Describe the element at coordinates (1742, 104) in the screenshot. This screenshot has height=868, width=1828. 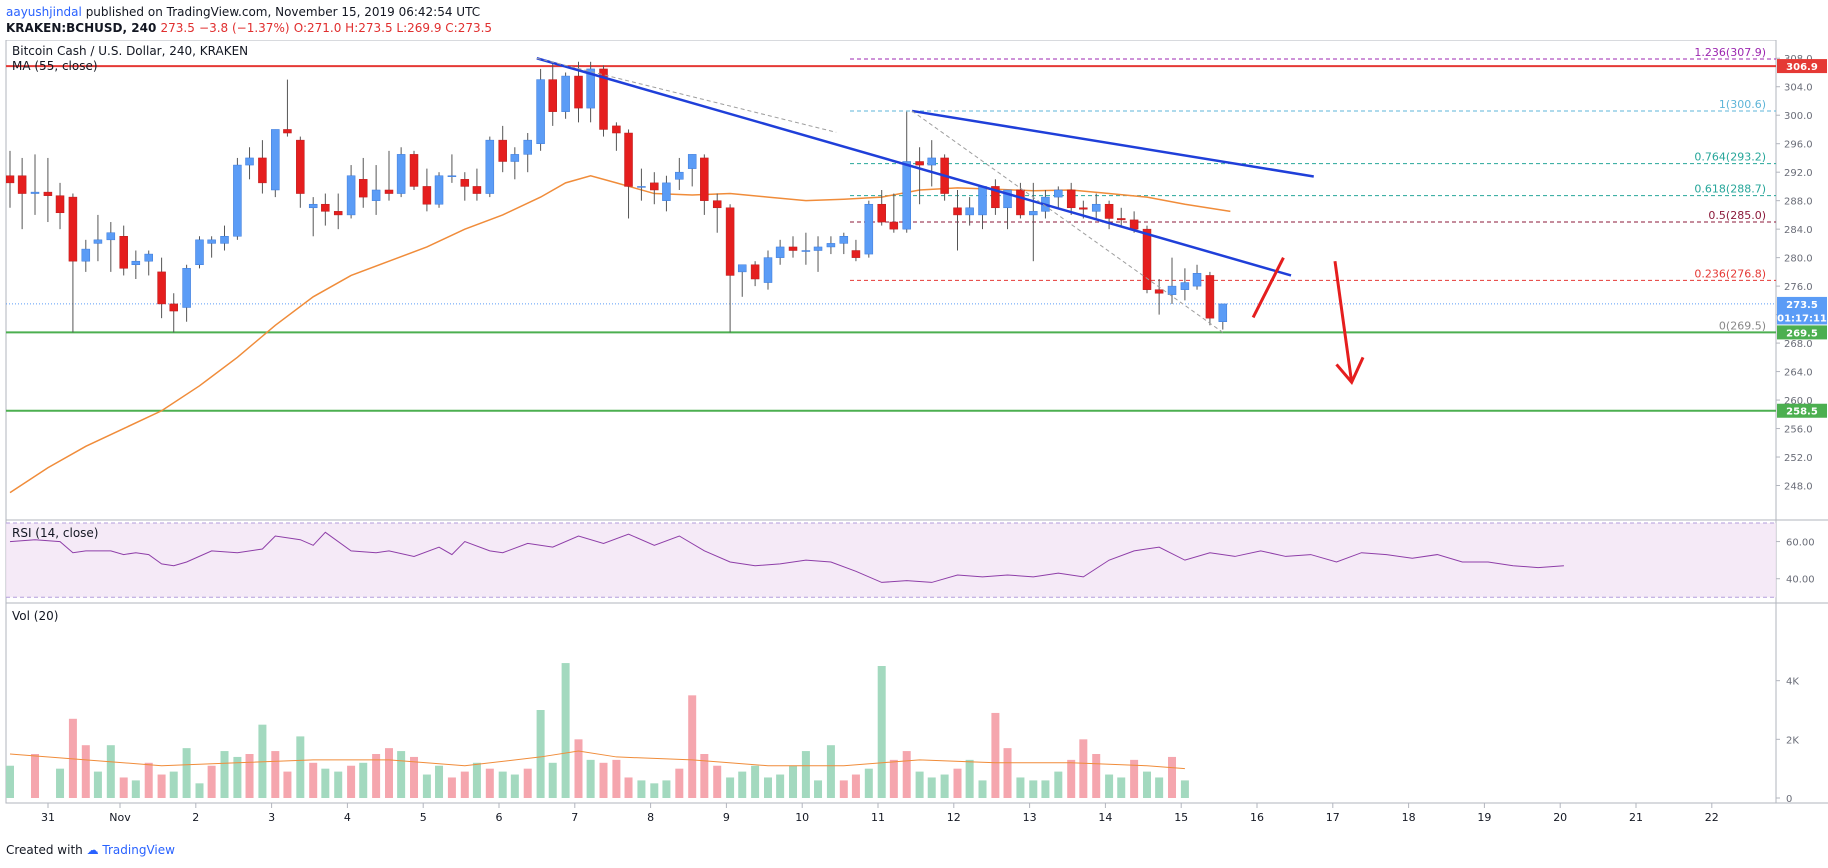
I see `fib-level-label: 1(300.6)` at that location.